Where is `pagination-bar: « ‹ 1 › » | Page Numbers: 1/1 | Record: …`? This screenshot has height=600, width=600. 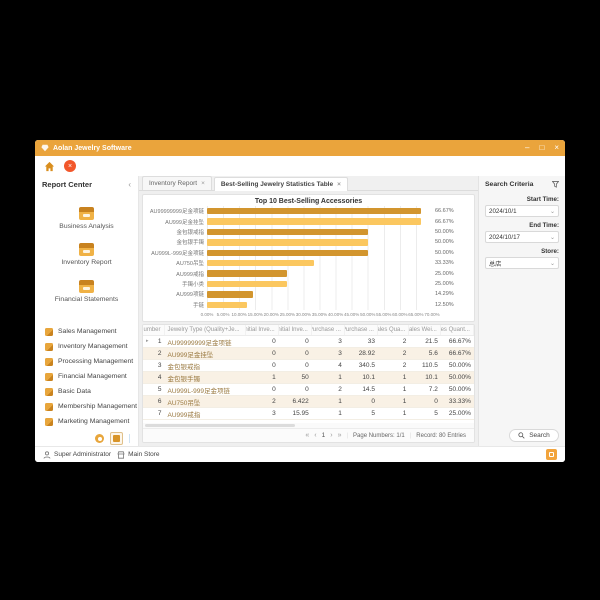 pagination-bar: « ‹ 1 › » | Page Numbers: 1/1 | Record: … is located at coordinates (308, 435).